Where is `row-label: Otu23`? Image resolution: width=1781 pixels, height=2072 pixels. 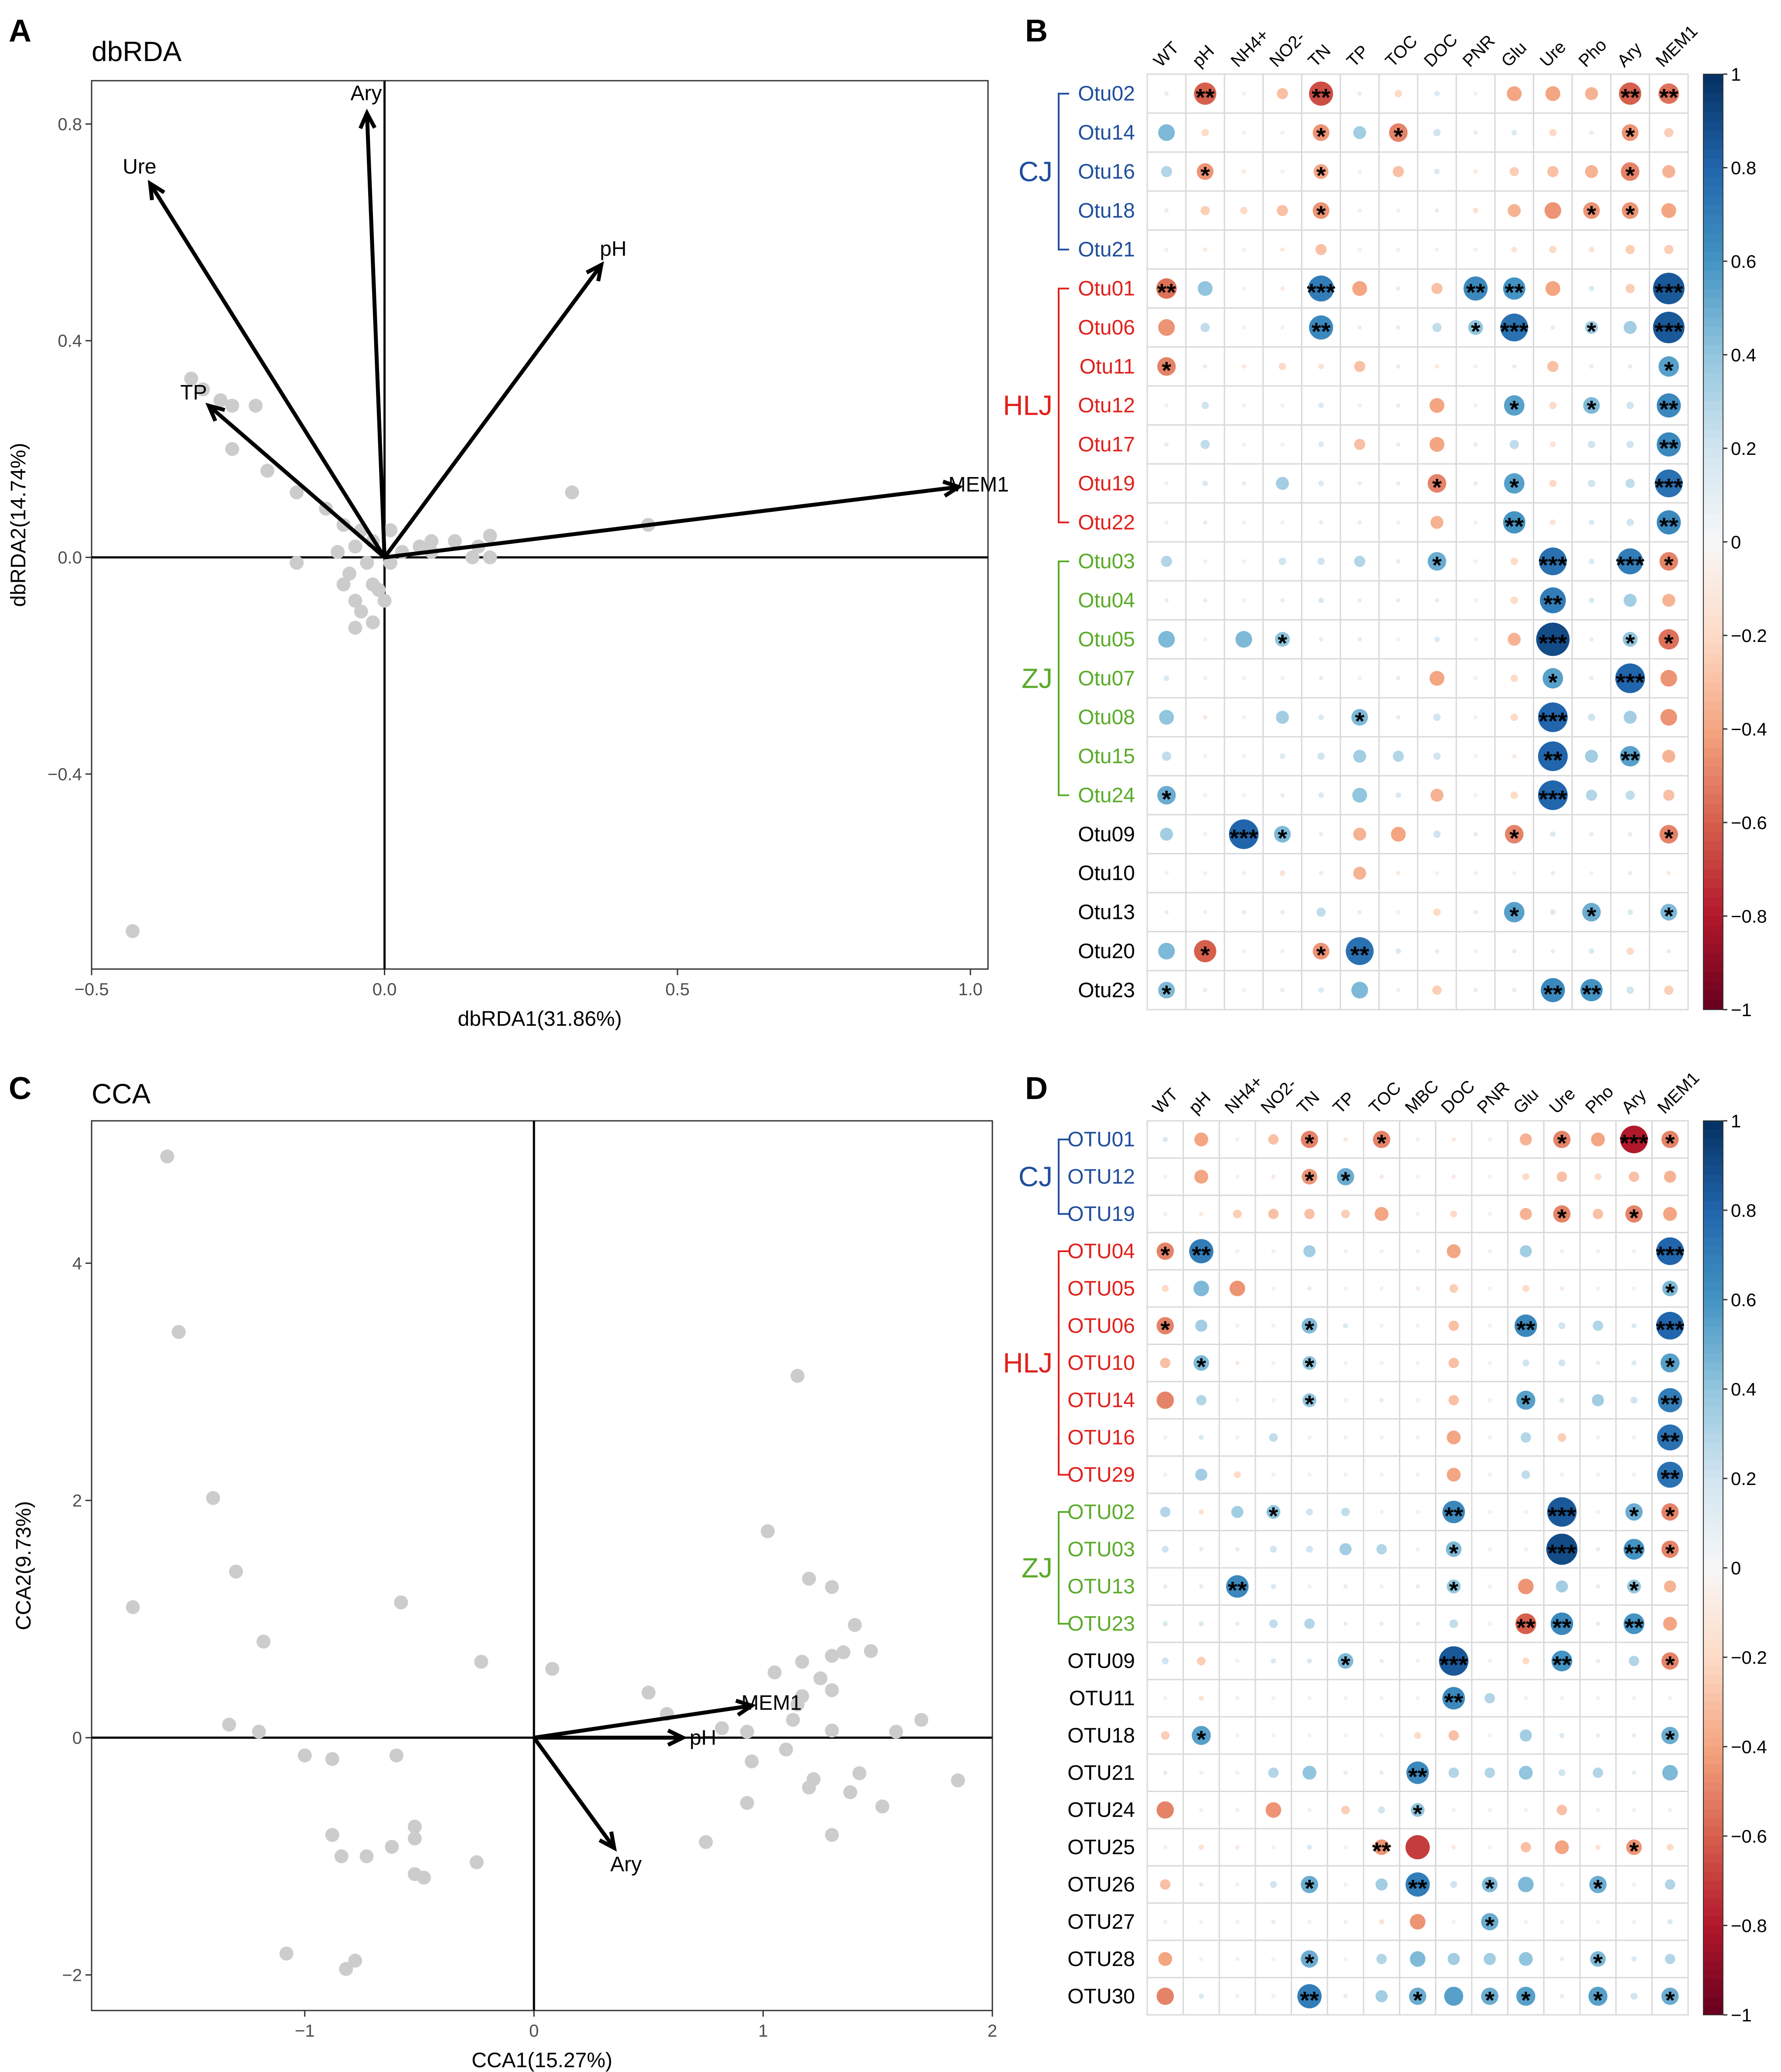 row-label: Otu23 is located at coordinates (1106, 990).